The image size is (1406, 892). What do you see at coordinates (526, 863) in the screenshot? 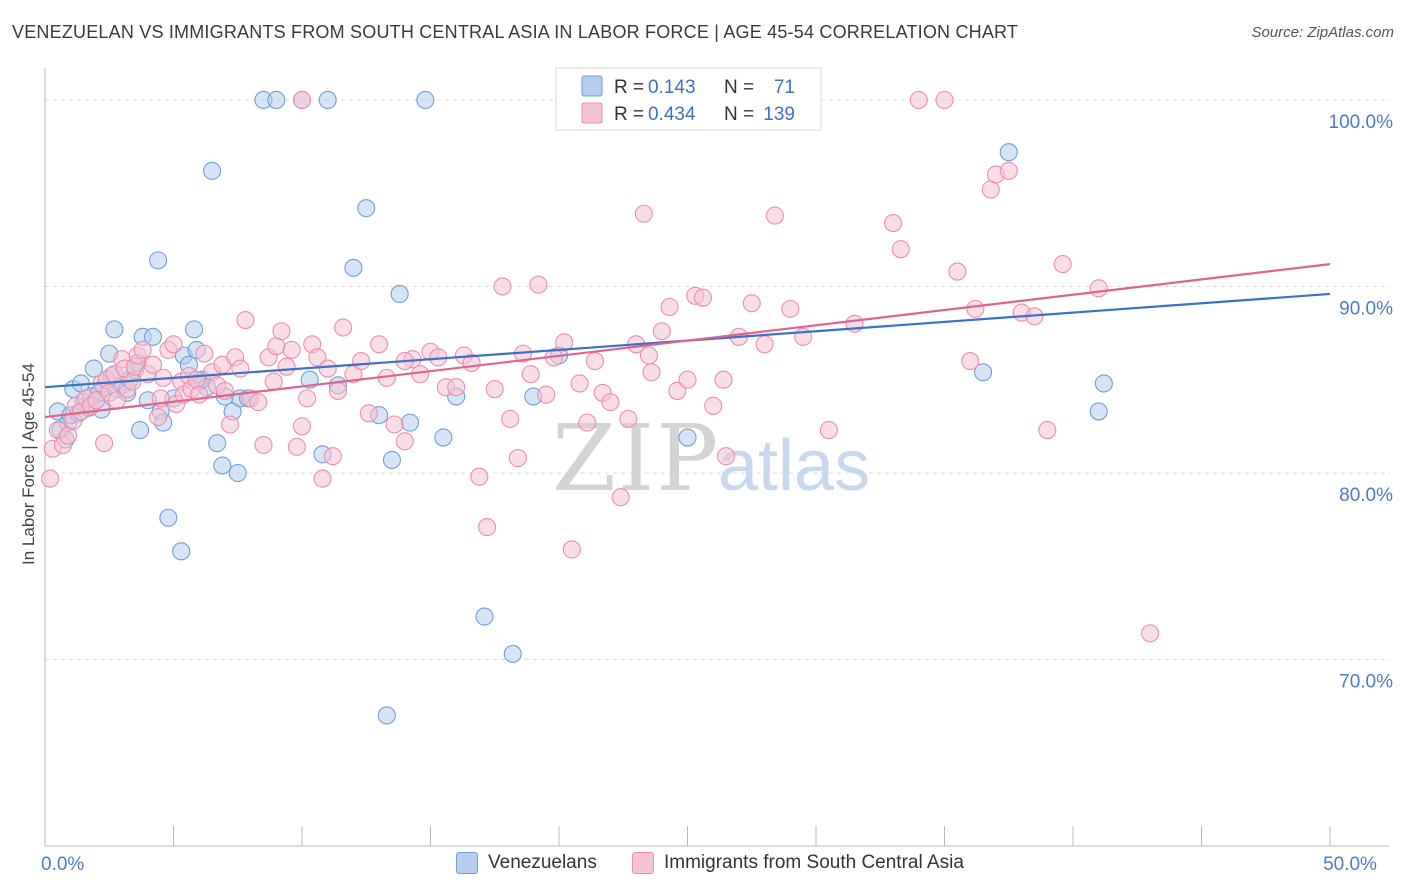
I see `legend-item-venezuelans: Venezuelans` at bounding box center [526, 863].